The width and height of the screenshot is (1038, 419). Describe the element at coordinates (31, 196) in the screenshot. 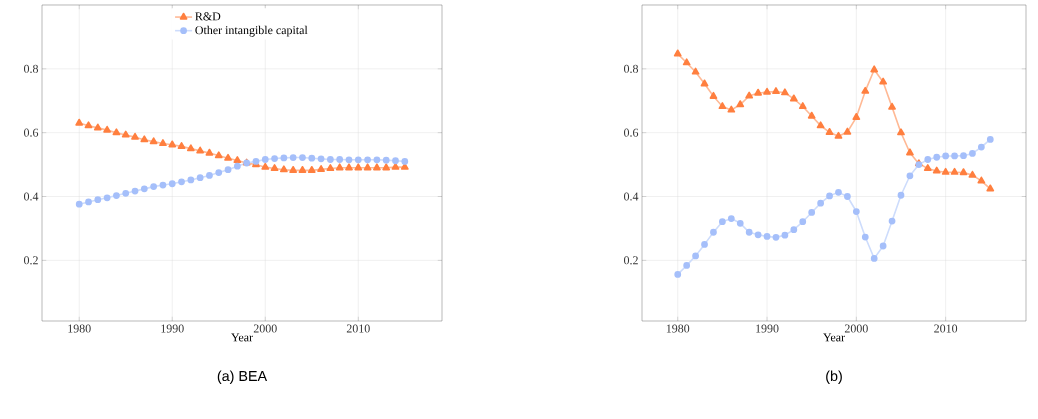

I see `y-tick-label: 0.4` at that location.